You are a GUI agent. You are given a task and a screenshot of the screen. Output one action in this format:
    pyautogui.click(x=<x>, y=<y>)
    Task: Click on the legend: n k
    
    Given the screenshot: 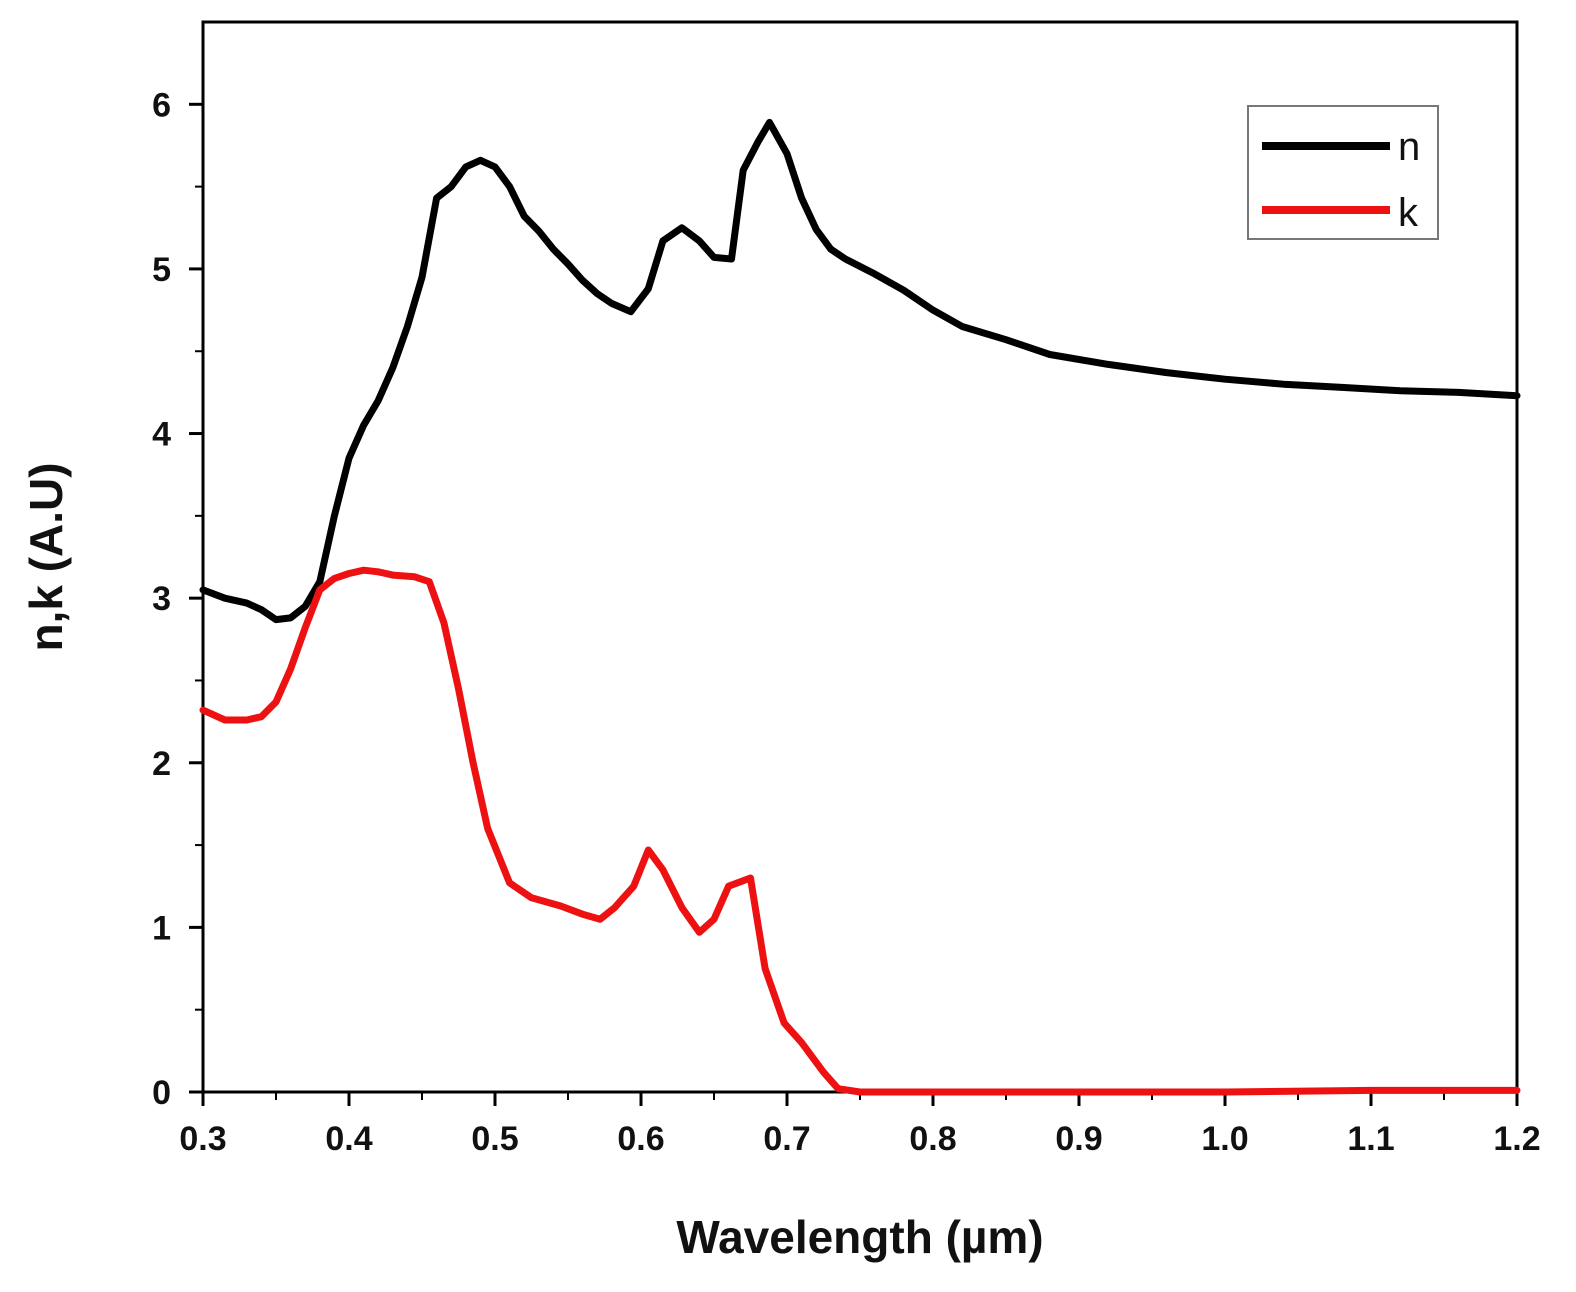 What is the action you would take?
    pyautogui.click(x=1343, y=172)
    